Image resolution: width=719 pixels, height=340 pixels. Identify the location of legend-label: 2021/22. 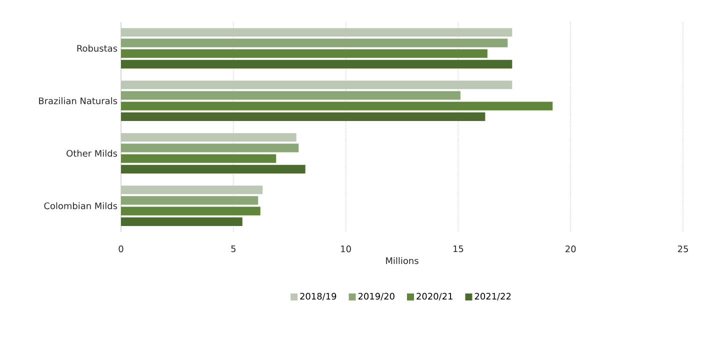
(492, 296).